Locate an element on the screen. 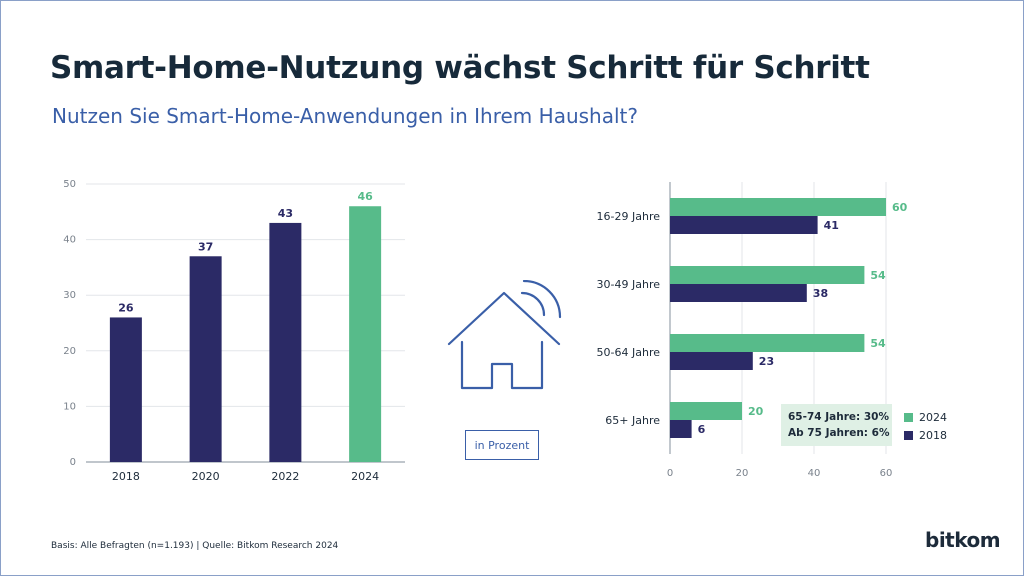 The height and width of the screenshot is (576, 1024). smart-home-icon is located at coordinates (505, 339).